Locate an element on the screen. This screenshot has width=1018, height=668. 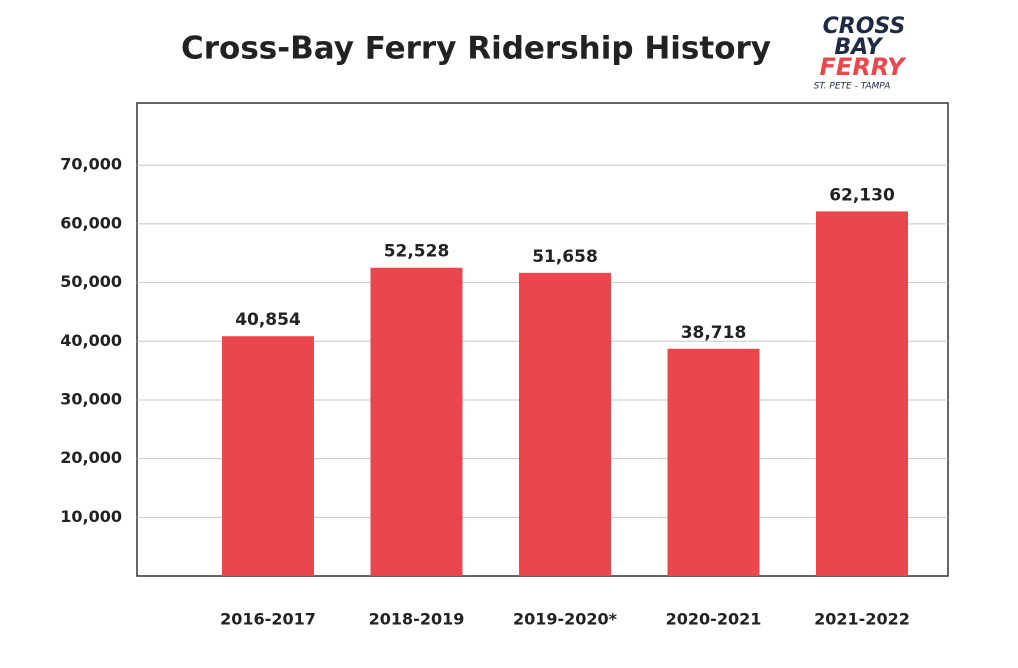
logo-text: CROSS is located at coordinates (864, 26).